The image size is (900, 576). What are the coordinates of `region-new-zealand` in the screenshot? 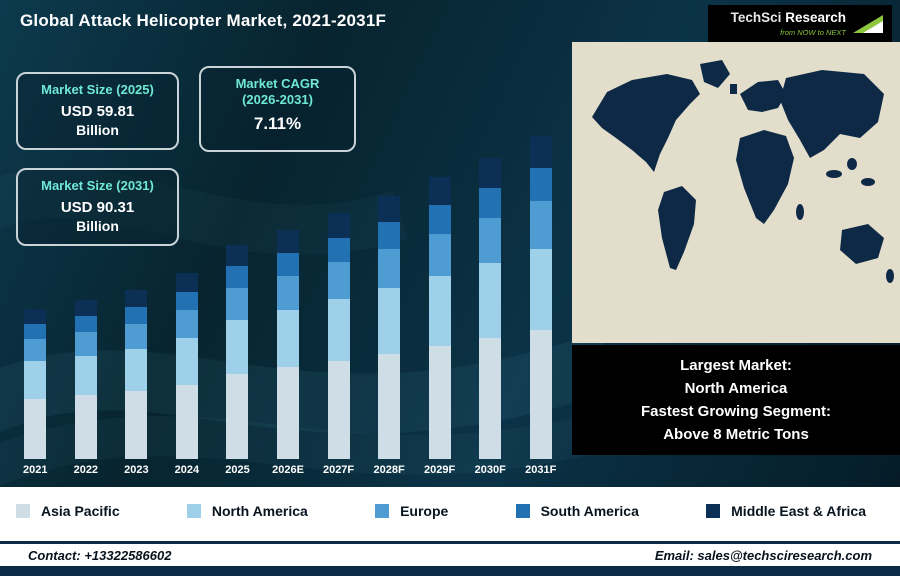 It's located at (890, 276).